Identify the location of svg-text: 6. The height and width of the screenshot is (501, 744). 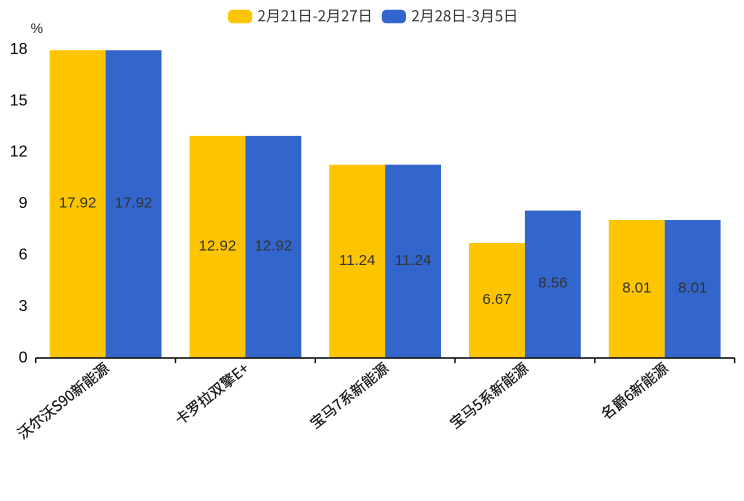
(23, 255).